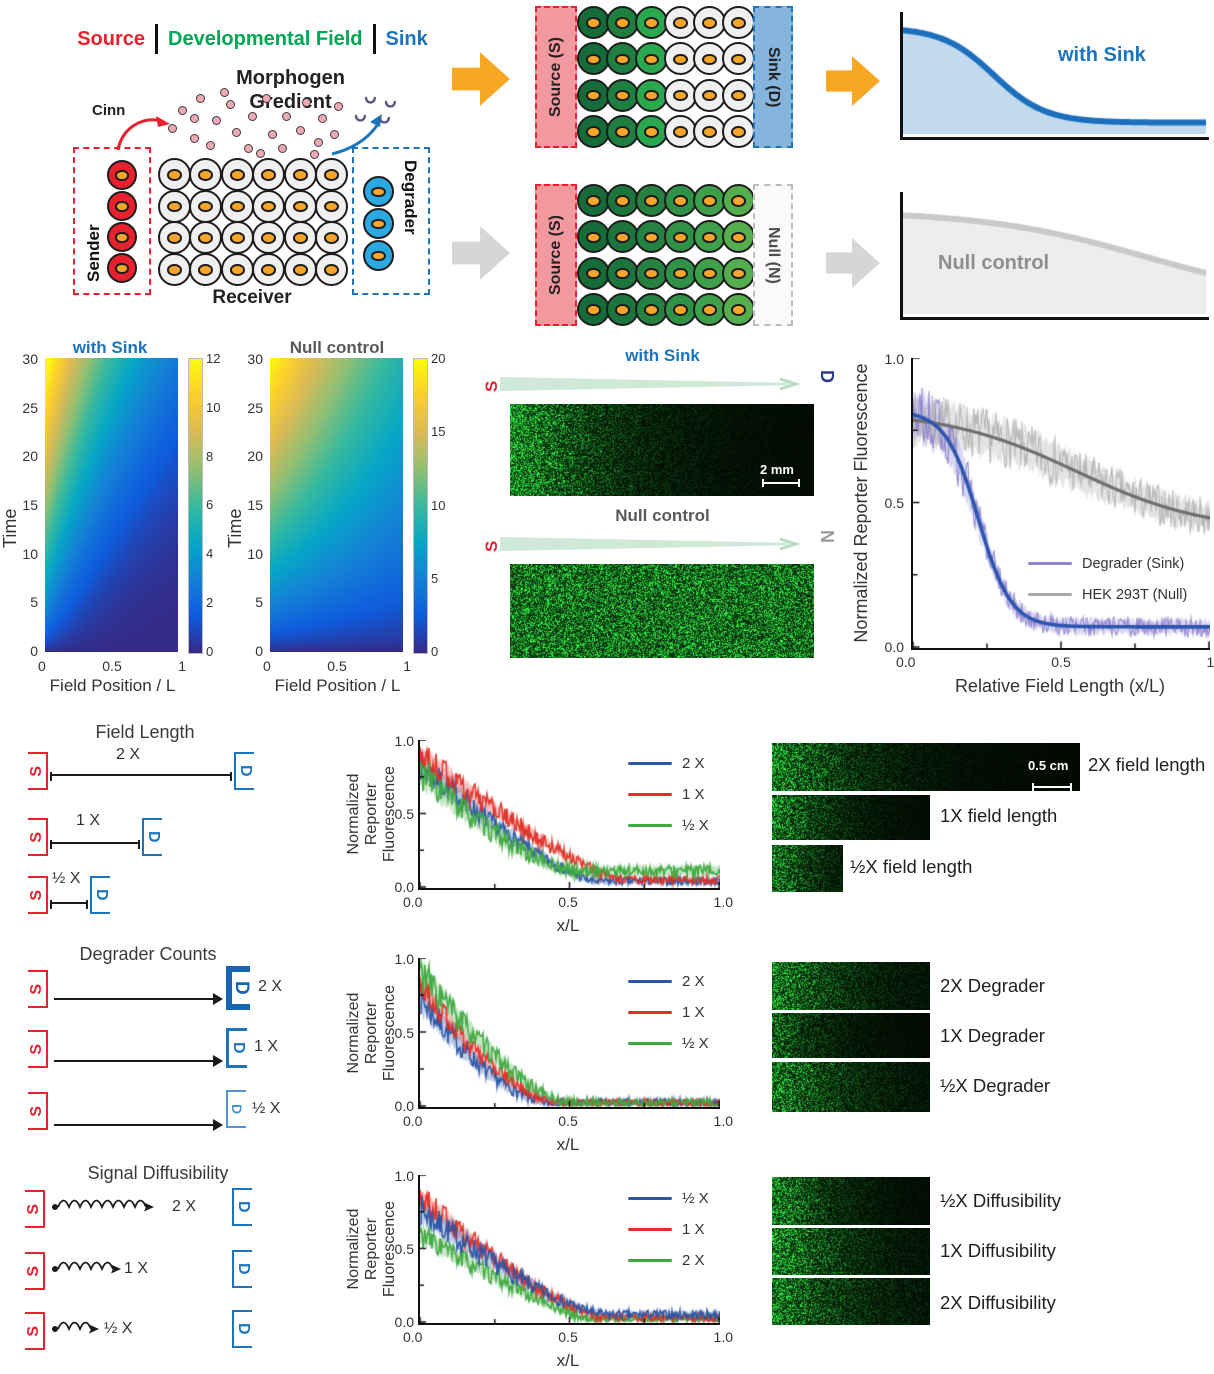 This screenshot has width=1214, height=1374. Describe the element at coordinates (391, 221) in the screenshot. I see `degrader-box` at that location.